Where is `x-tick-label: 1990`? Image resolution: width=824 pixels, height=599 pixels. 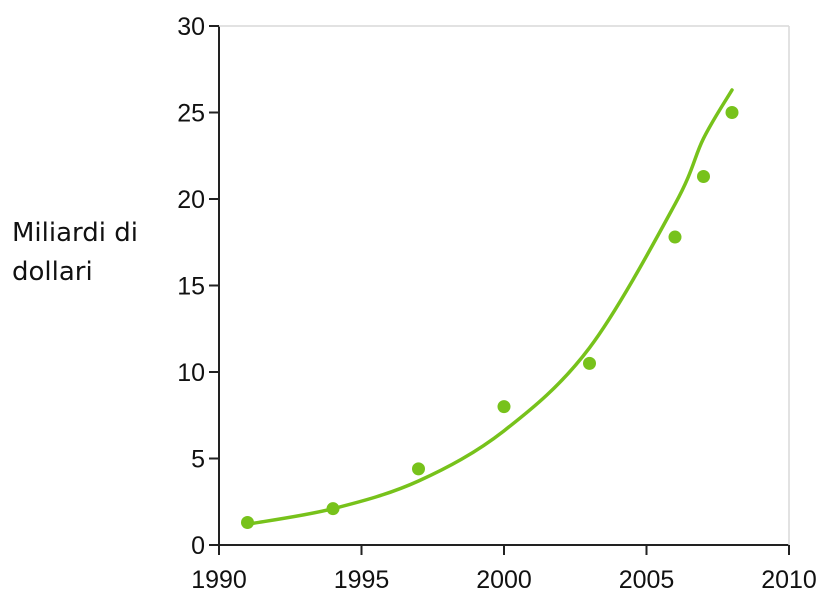
x-tick-label: 1990 is located at coordinates (219, 580).